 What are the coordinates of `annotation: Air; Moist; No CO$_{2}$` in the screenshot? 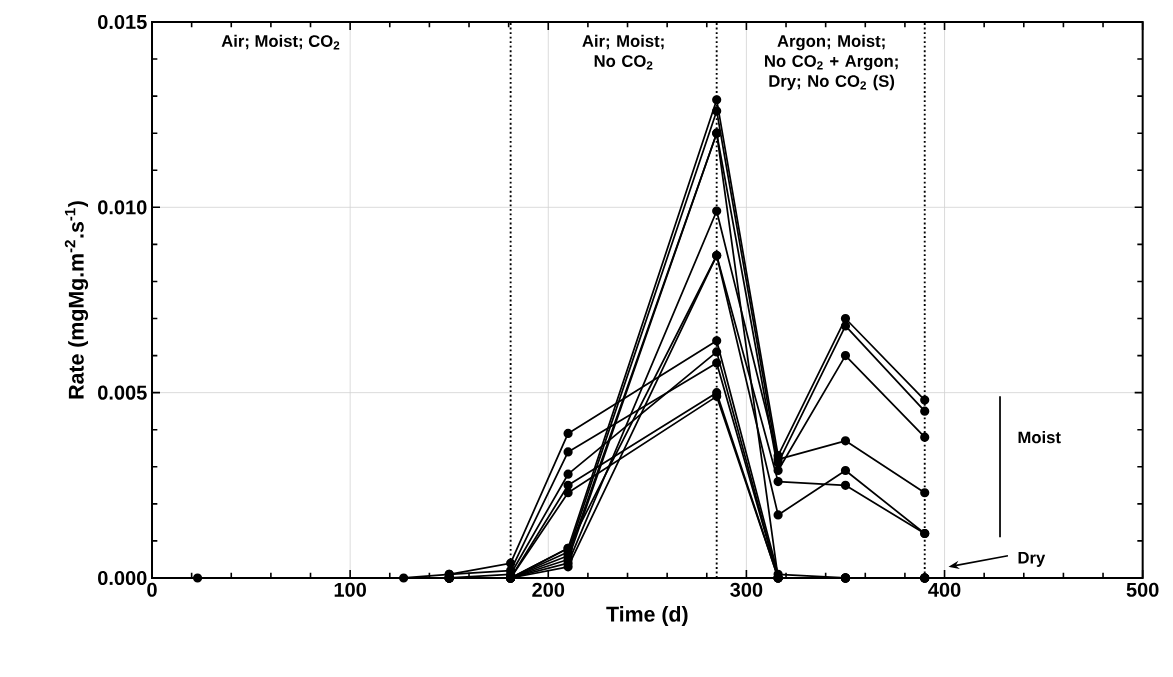 It's located at (623, 52).